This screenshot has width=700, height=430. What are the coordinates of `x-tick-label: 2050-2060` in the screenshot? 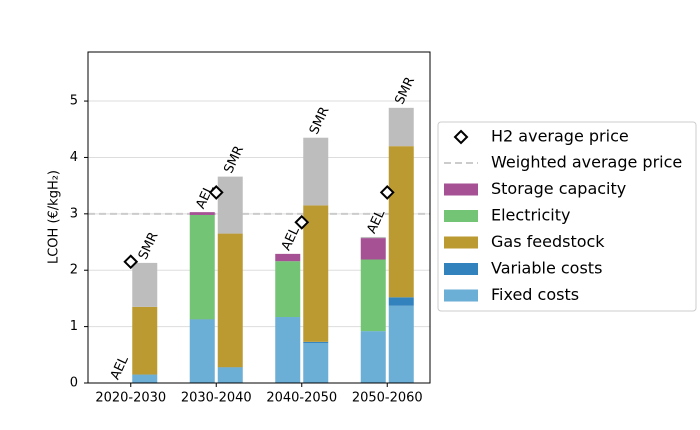 It's located at (387, 398).